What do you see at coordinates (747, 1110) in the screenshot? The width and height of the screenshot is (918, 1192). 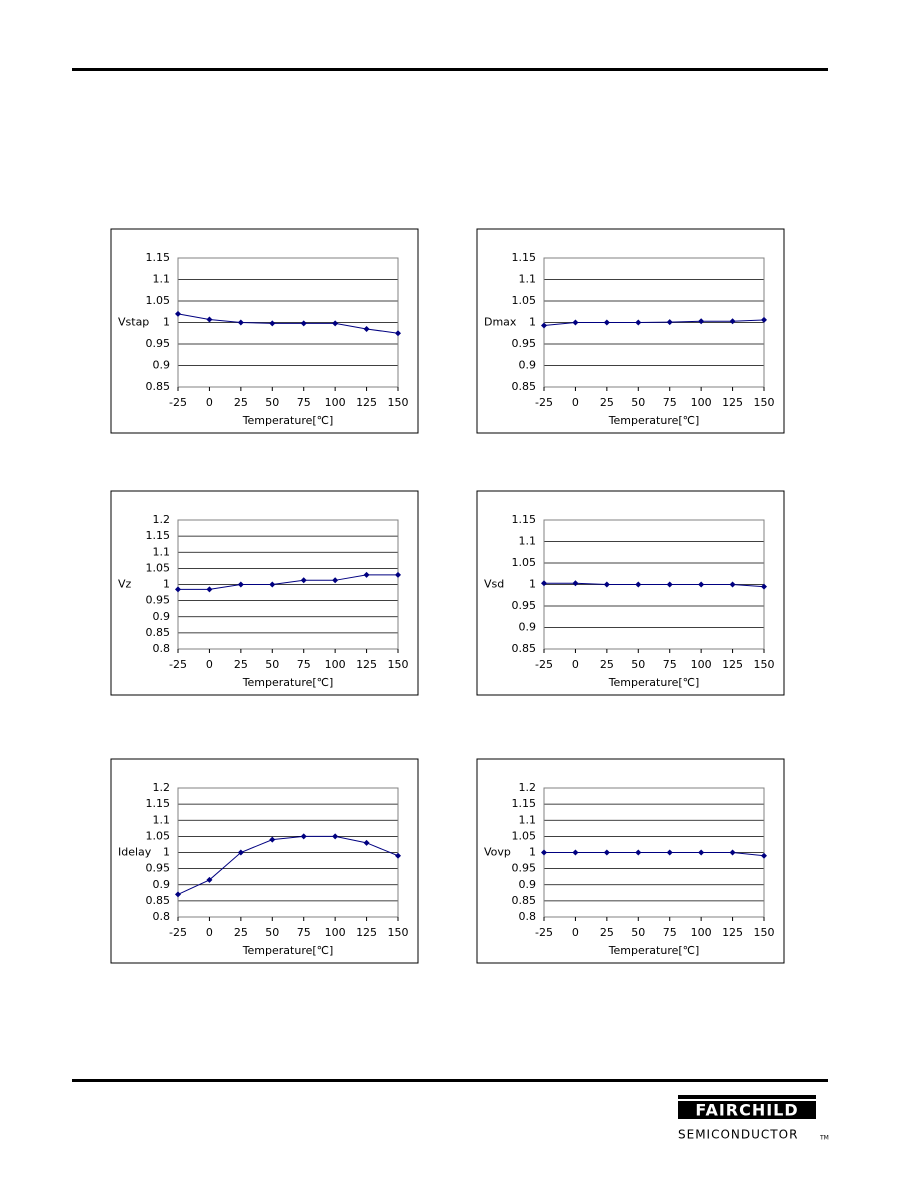 I see `logo-box` at bounding box center [747, 1110].